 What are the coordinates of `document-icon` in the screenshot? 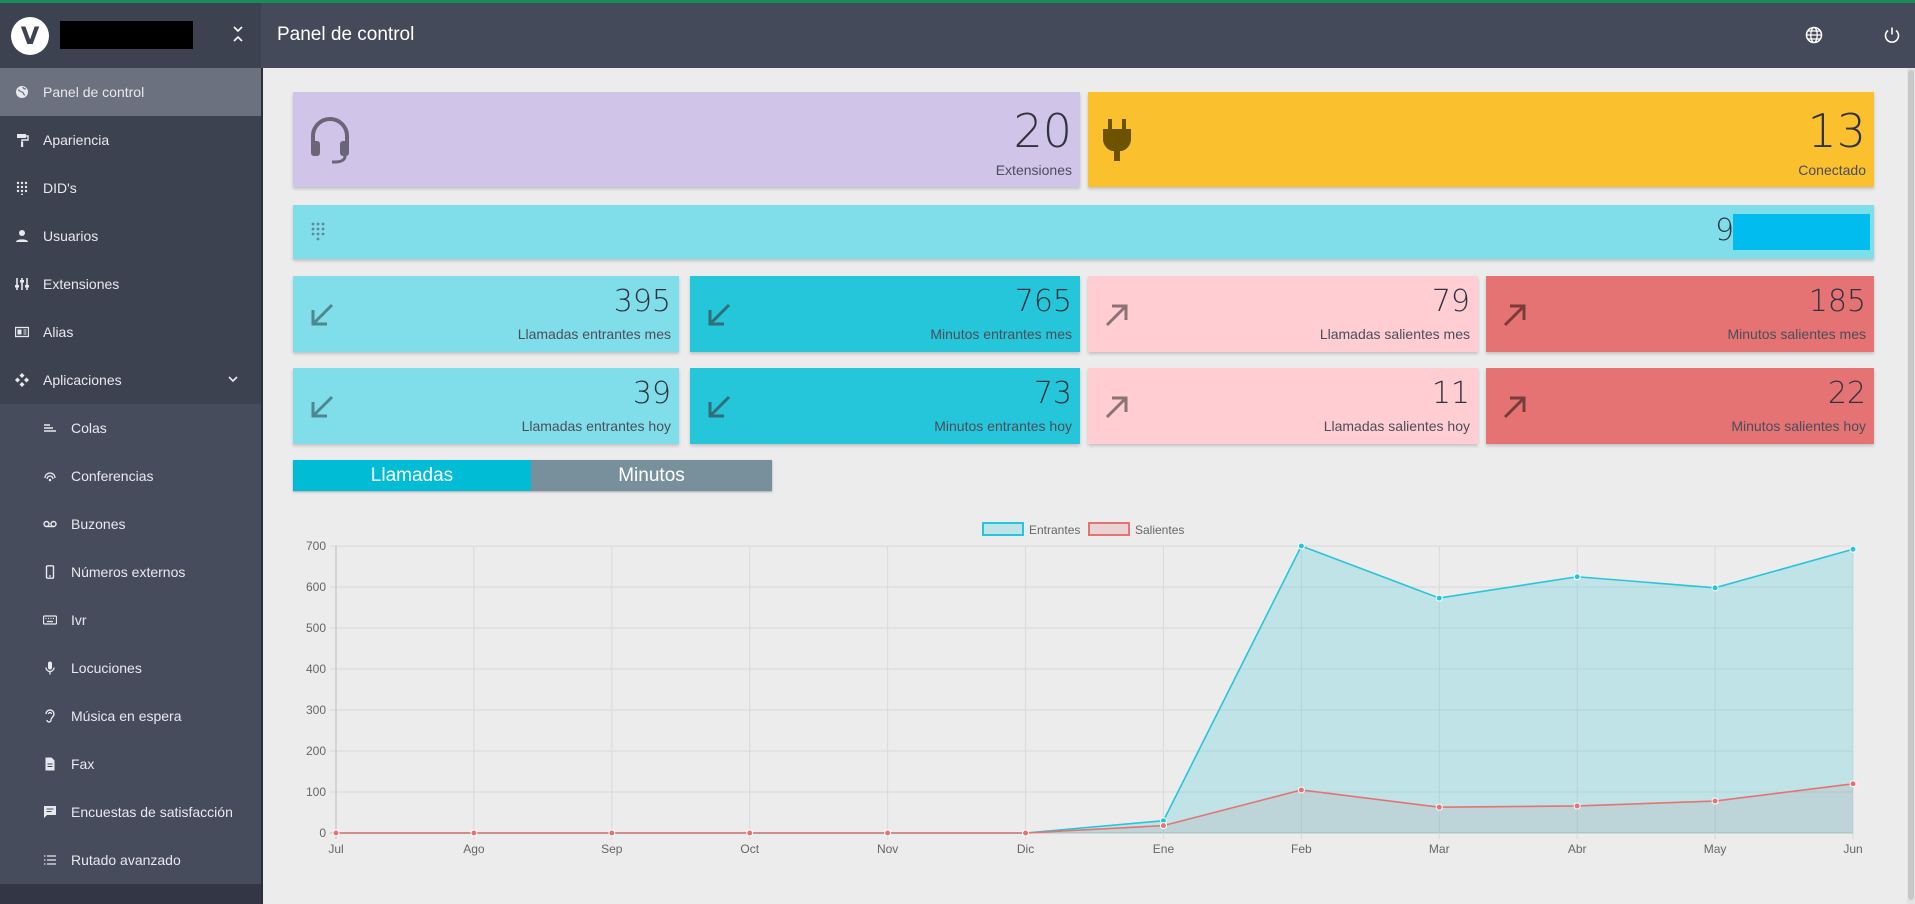 It's located at (50, 764).